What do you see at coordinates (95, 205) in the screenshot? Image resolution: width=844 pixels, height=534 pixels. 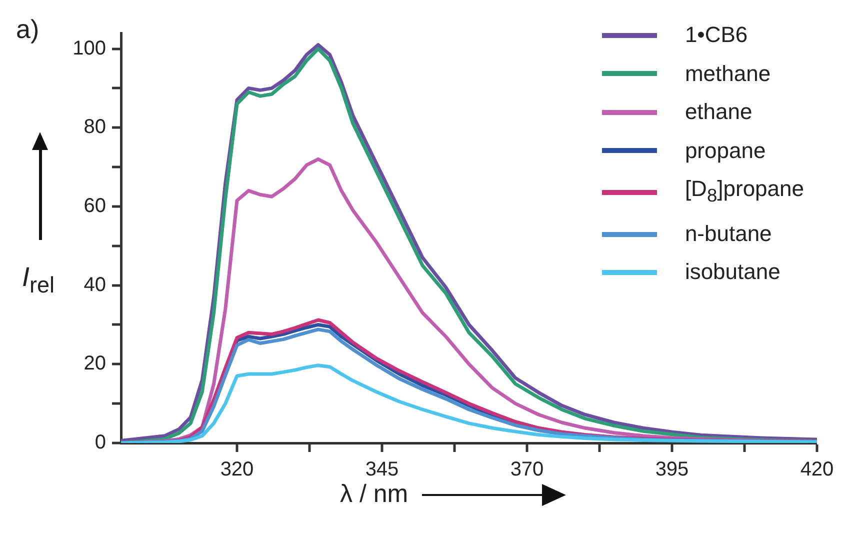 I see `y-tick-label: 60` at bounding box center [95, 205].